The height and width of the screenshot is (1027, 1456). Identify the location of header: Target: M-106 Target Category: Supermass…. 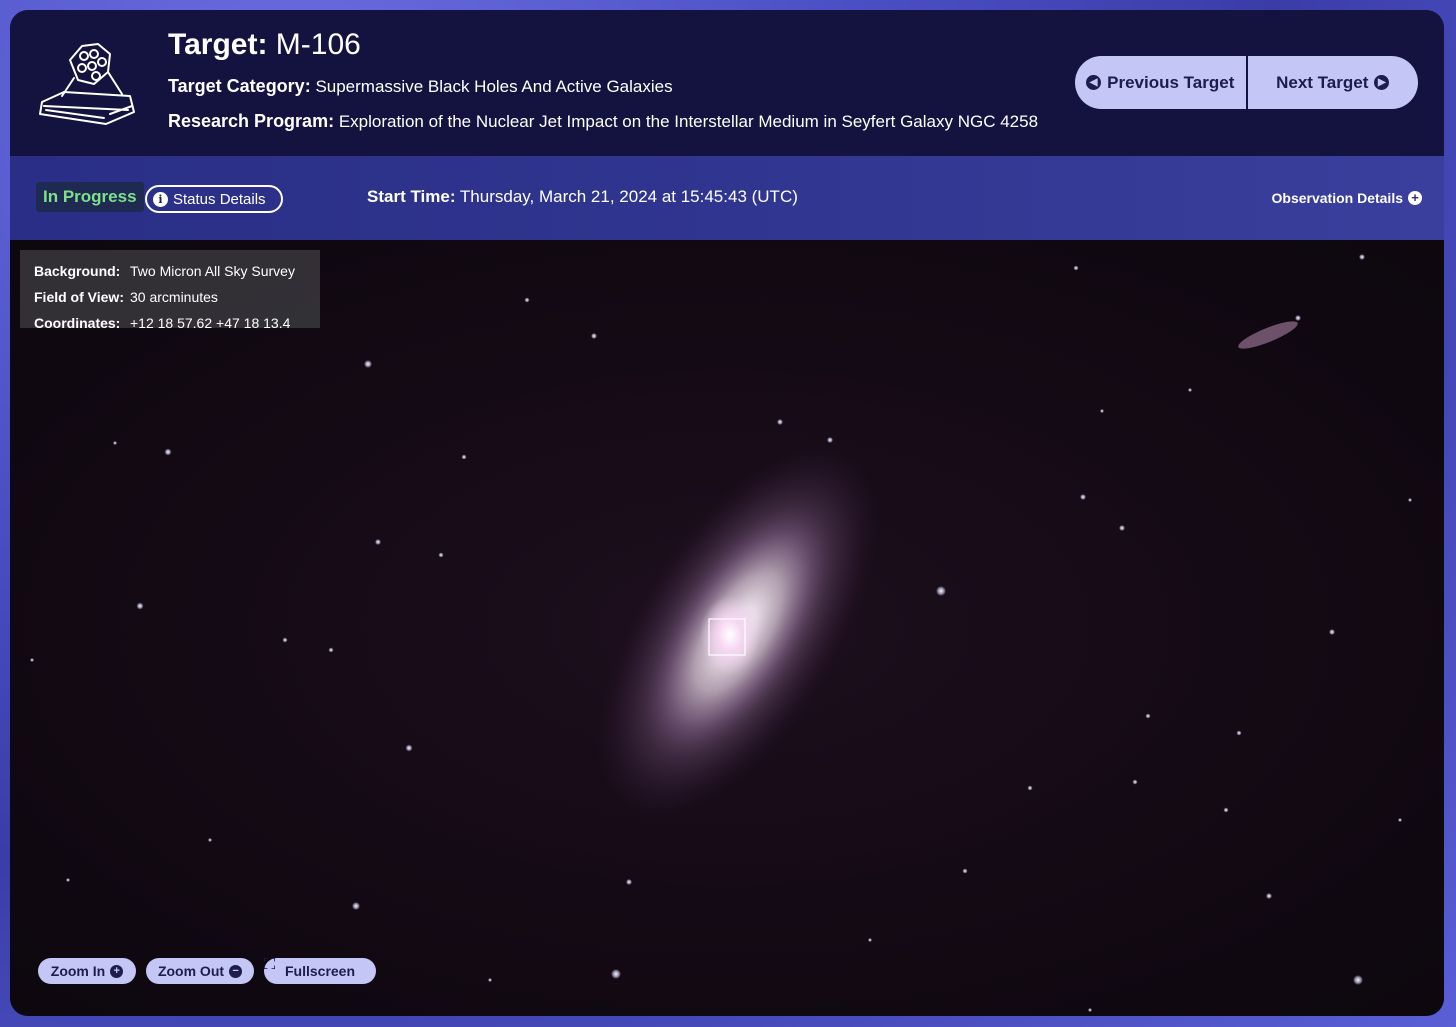
(727, 83).